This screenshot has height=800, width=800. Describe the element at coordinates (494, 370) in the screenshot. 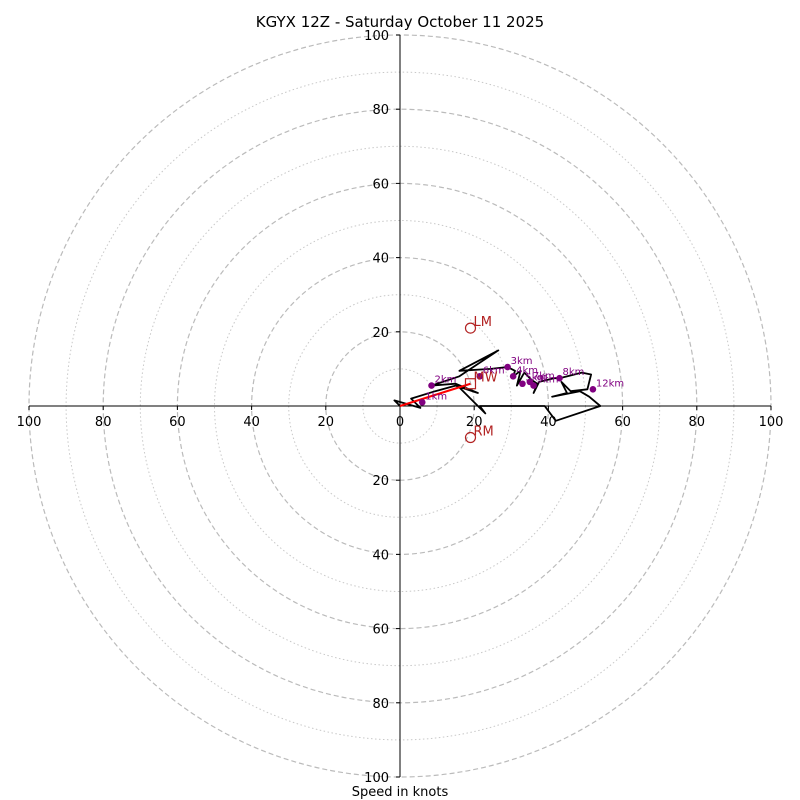

I see `height-label-6km: 6km` at that location.